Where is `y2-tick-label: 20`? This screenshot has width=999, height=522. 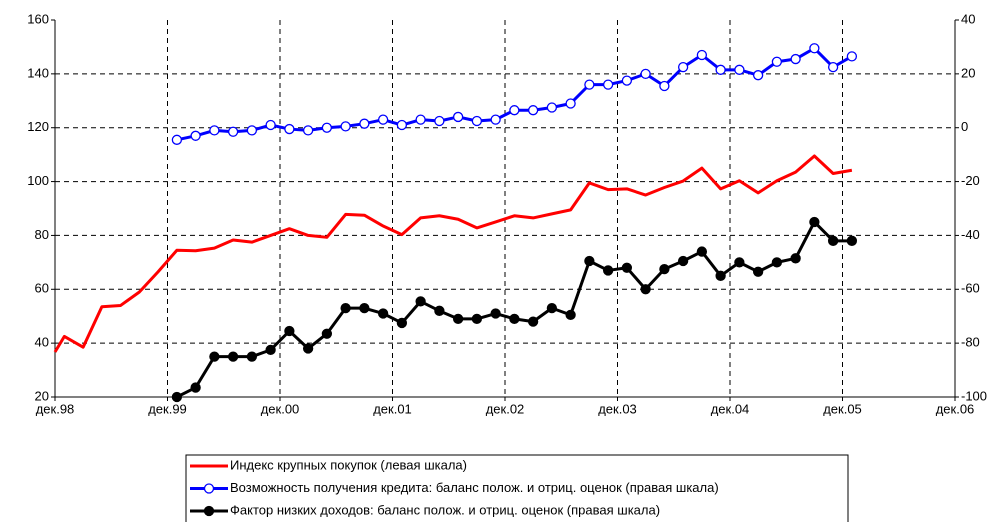
y2-tick-label: 20 is located at coordinates (968, 72).